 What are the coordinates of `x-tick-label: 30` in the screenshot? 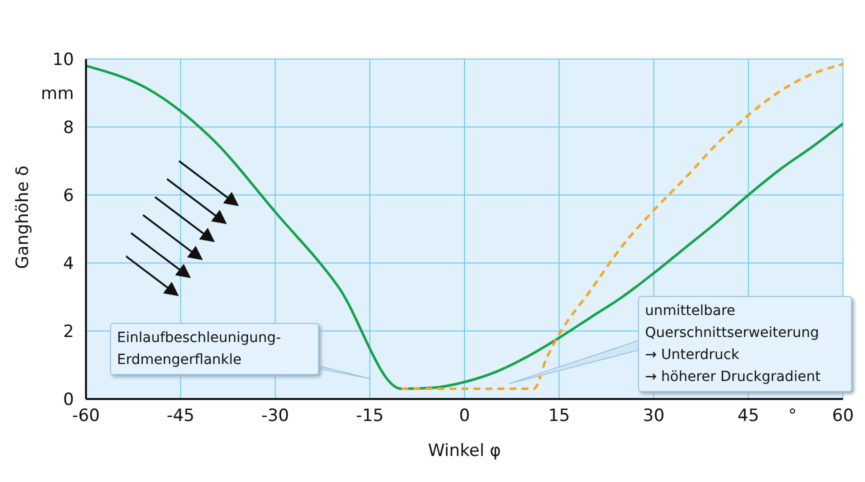 It's located at (653, 416).